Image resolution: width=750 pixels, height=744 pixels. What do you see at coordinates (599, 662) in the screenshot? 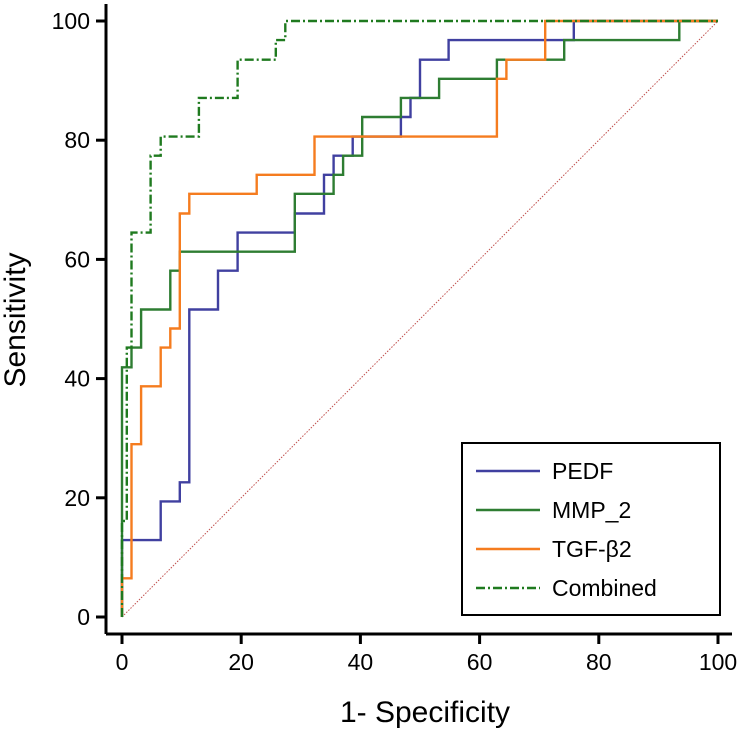
I see `x-tick-label: 80` at bounding box center [599, 662].